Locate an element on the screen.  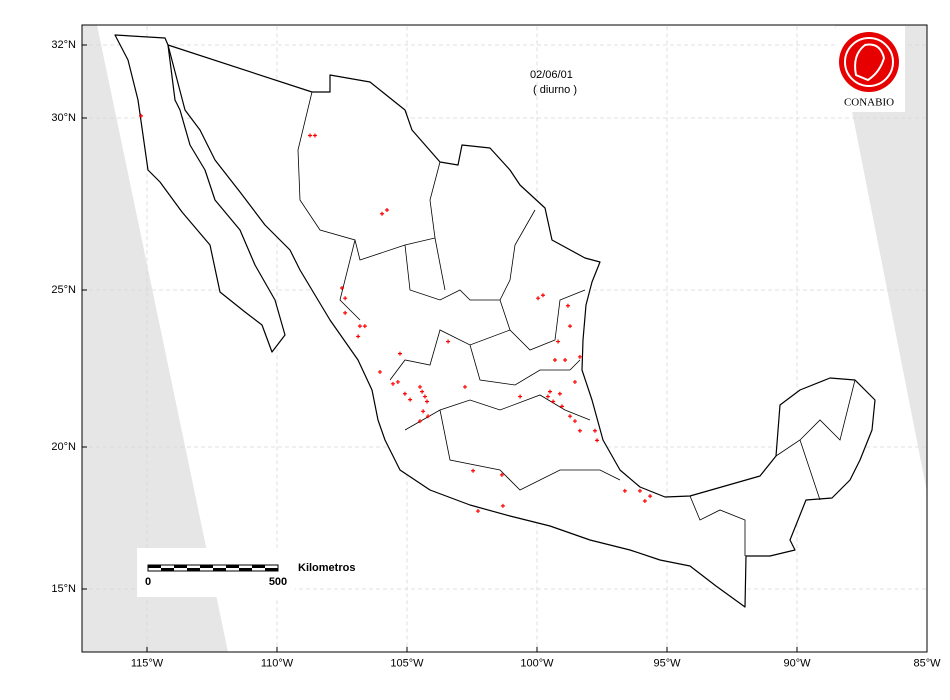
y-tick-label: 30°N is located at coordinates (63, 118).